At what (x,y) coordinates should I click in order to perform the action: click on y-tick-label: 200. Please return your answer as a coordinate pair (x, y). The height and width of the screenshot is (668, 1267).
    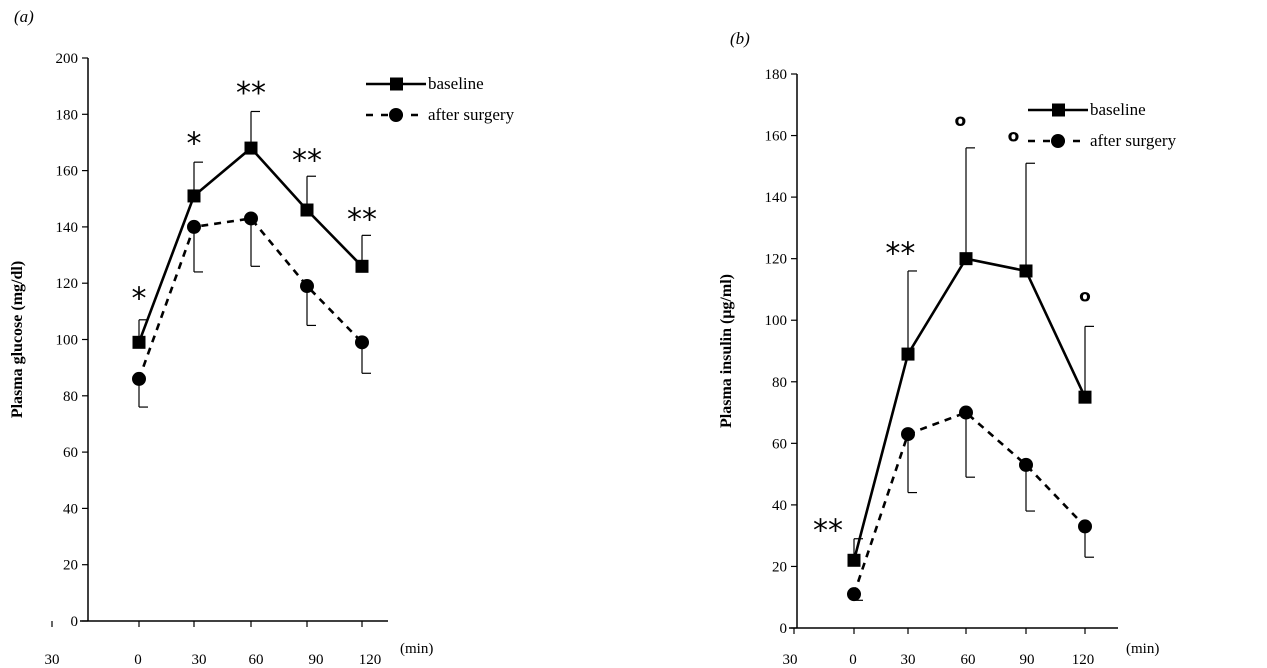
    Looking at the image, I should click on (67, 59).